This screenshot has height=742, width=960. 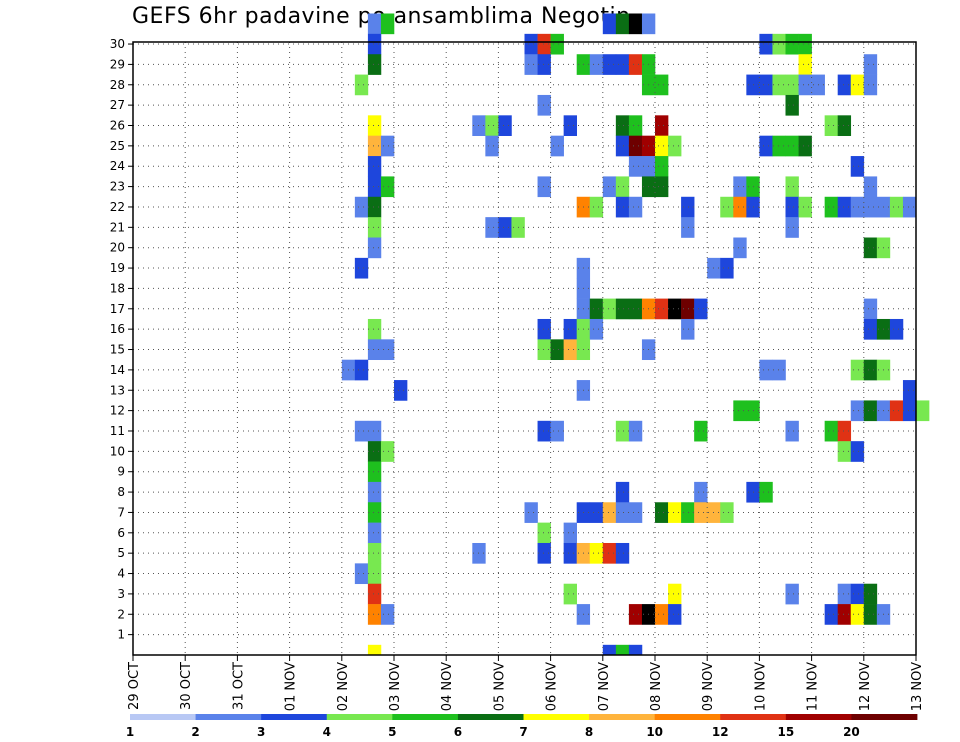 What do you see at coordinates (117, 166) in the screenshot?
I see `y-tick-label: 24` at bounding box center [117, 166].